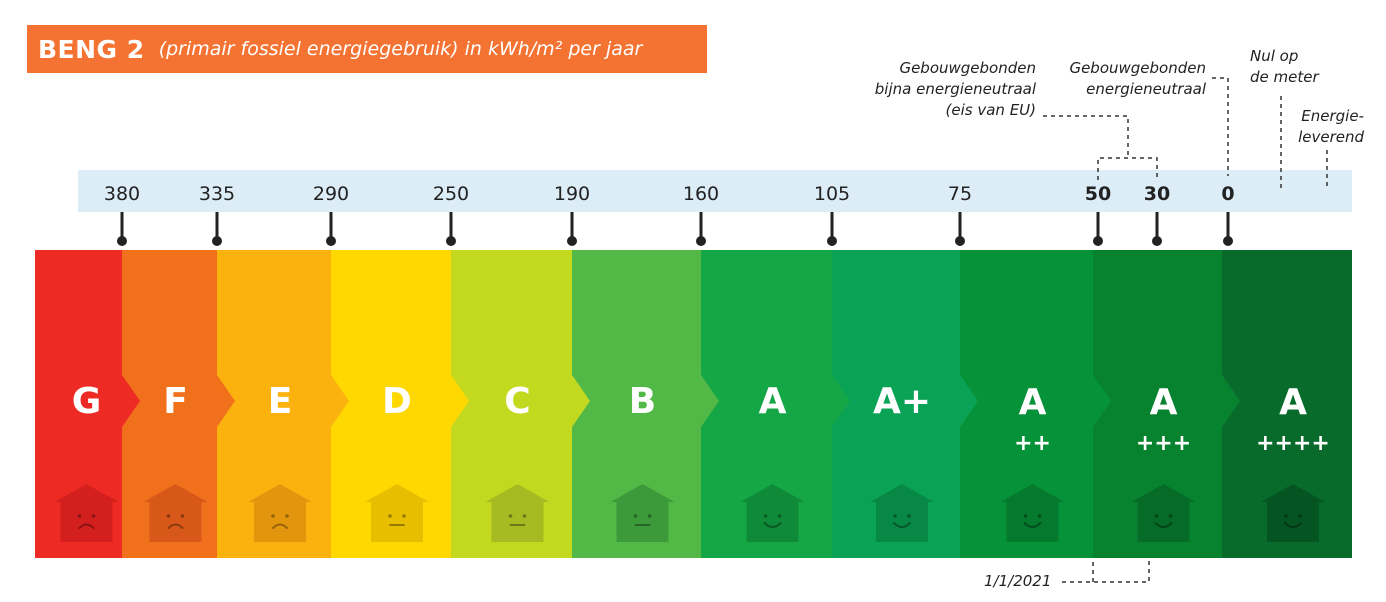 Image resolution: width=1386 pixels, height=602 pixels. Describe the element at coordinates (669, 214) in the screenshot. I see `scale-ticks: 380 335 290 250 190 160 105 75 50 30 0` at that location.